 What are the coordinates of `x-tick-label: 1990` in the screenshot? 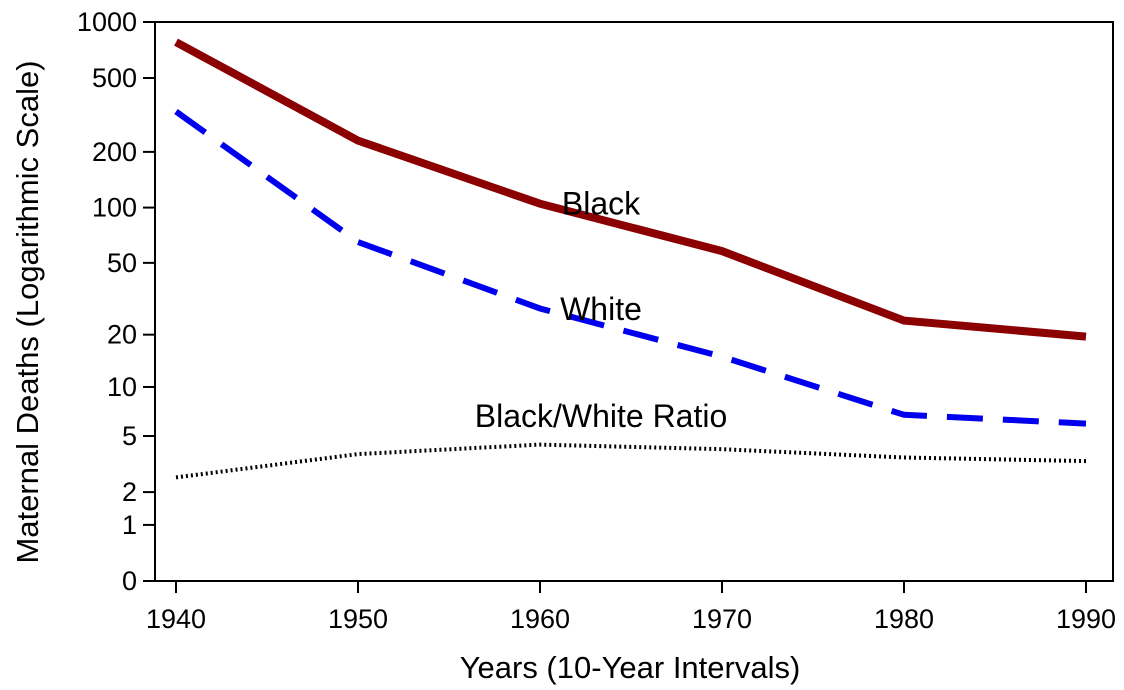 It's located at (1086, 619).